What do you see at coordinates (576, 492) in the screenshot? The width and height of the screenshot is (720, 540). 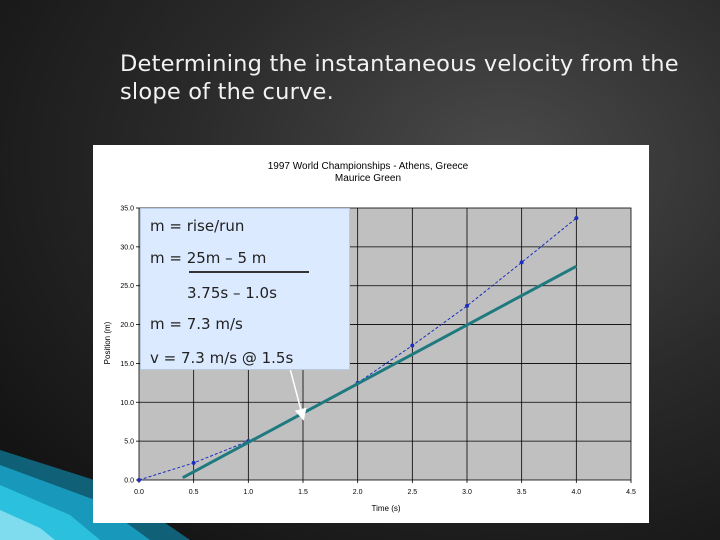 I see `x-tick-label: 4.0` at bounding box center [576, 492].